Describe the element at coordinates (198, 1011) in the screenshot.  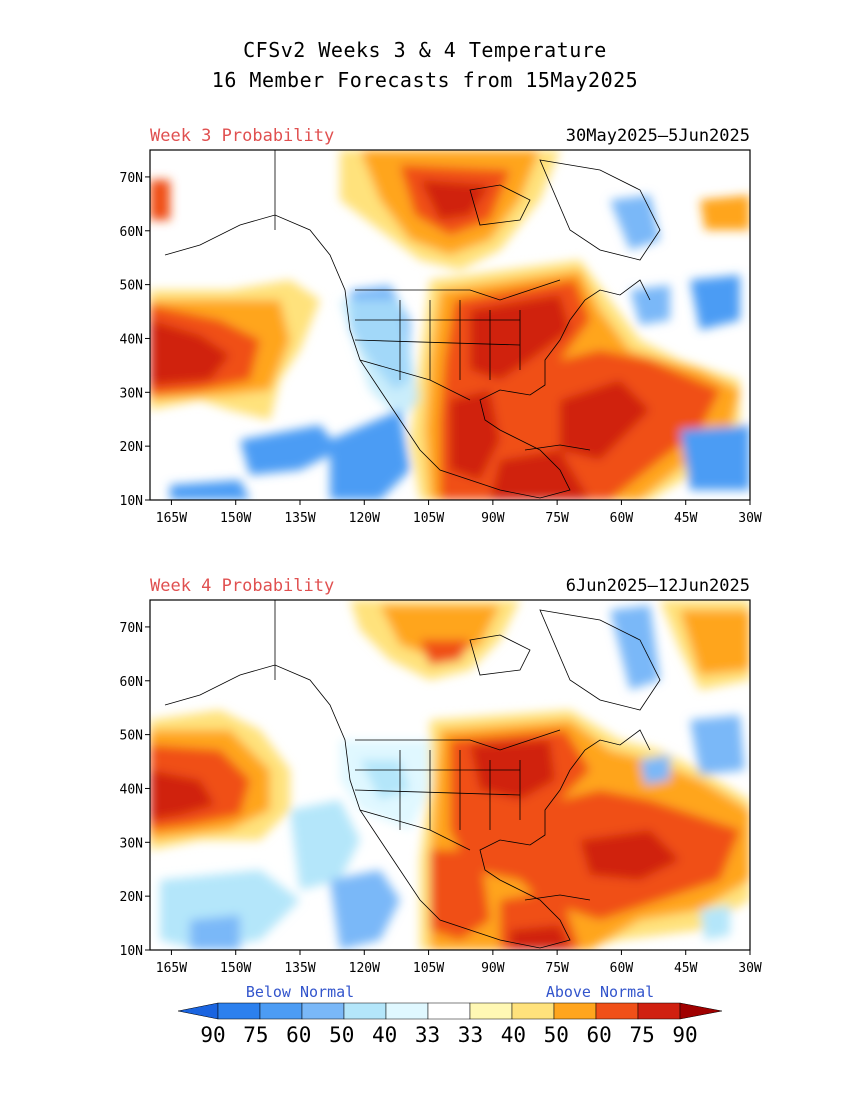
I see `colorbar-left-arrow` at that location.